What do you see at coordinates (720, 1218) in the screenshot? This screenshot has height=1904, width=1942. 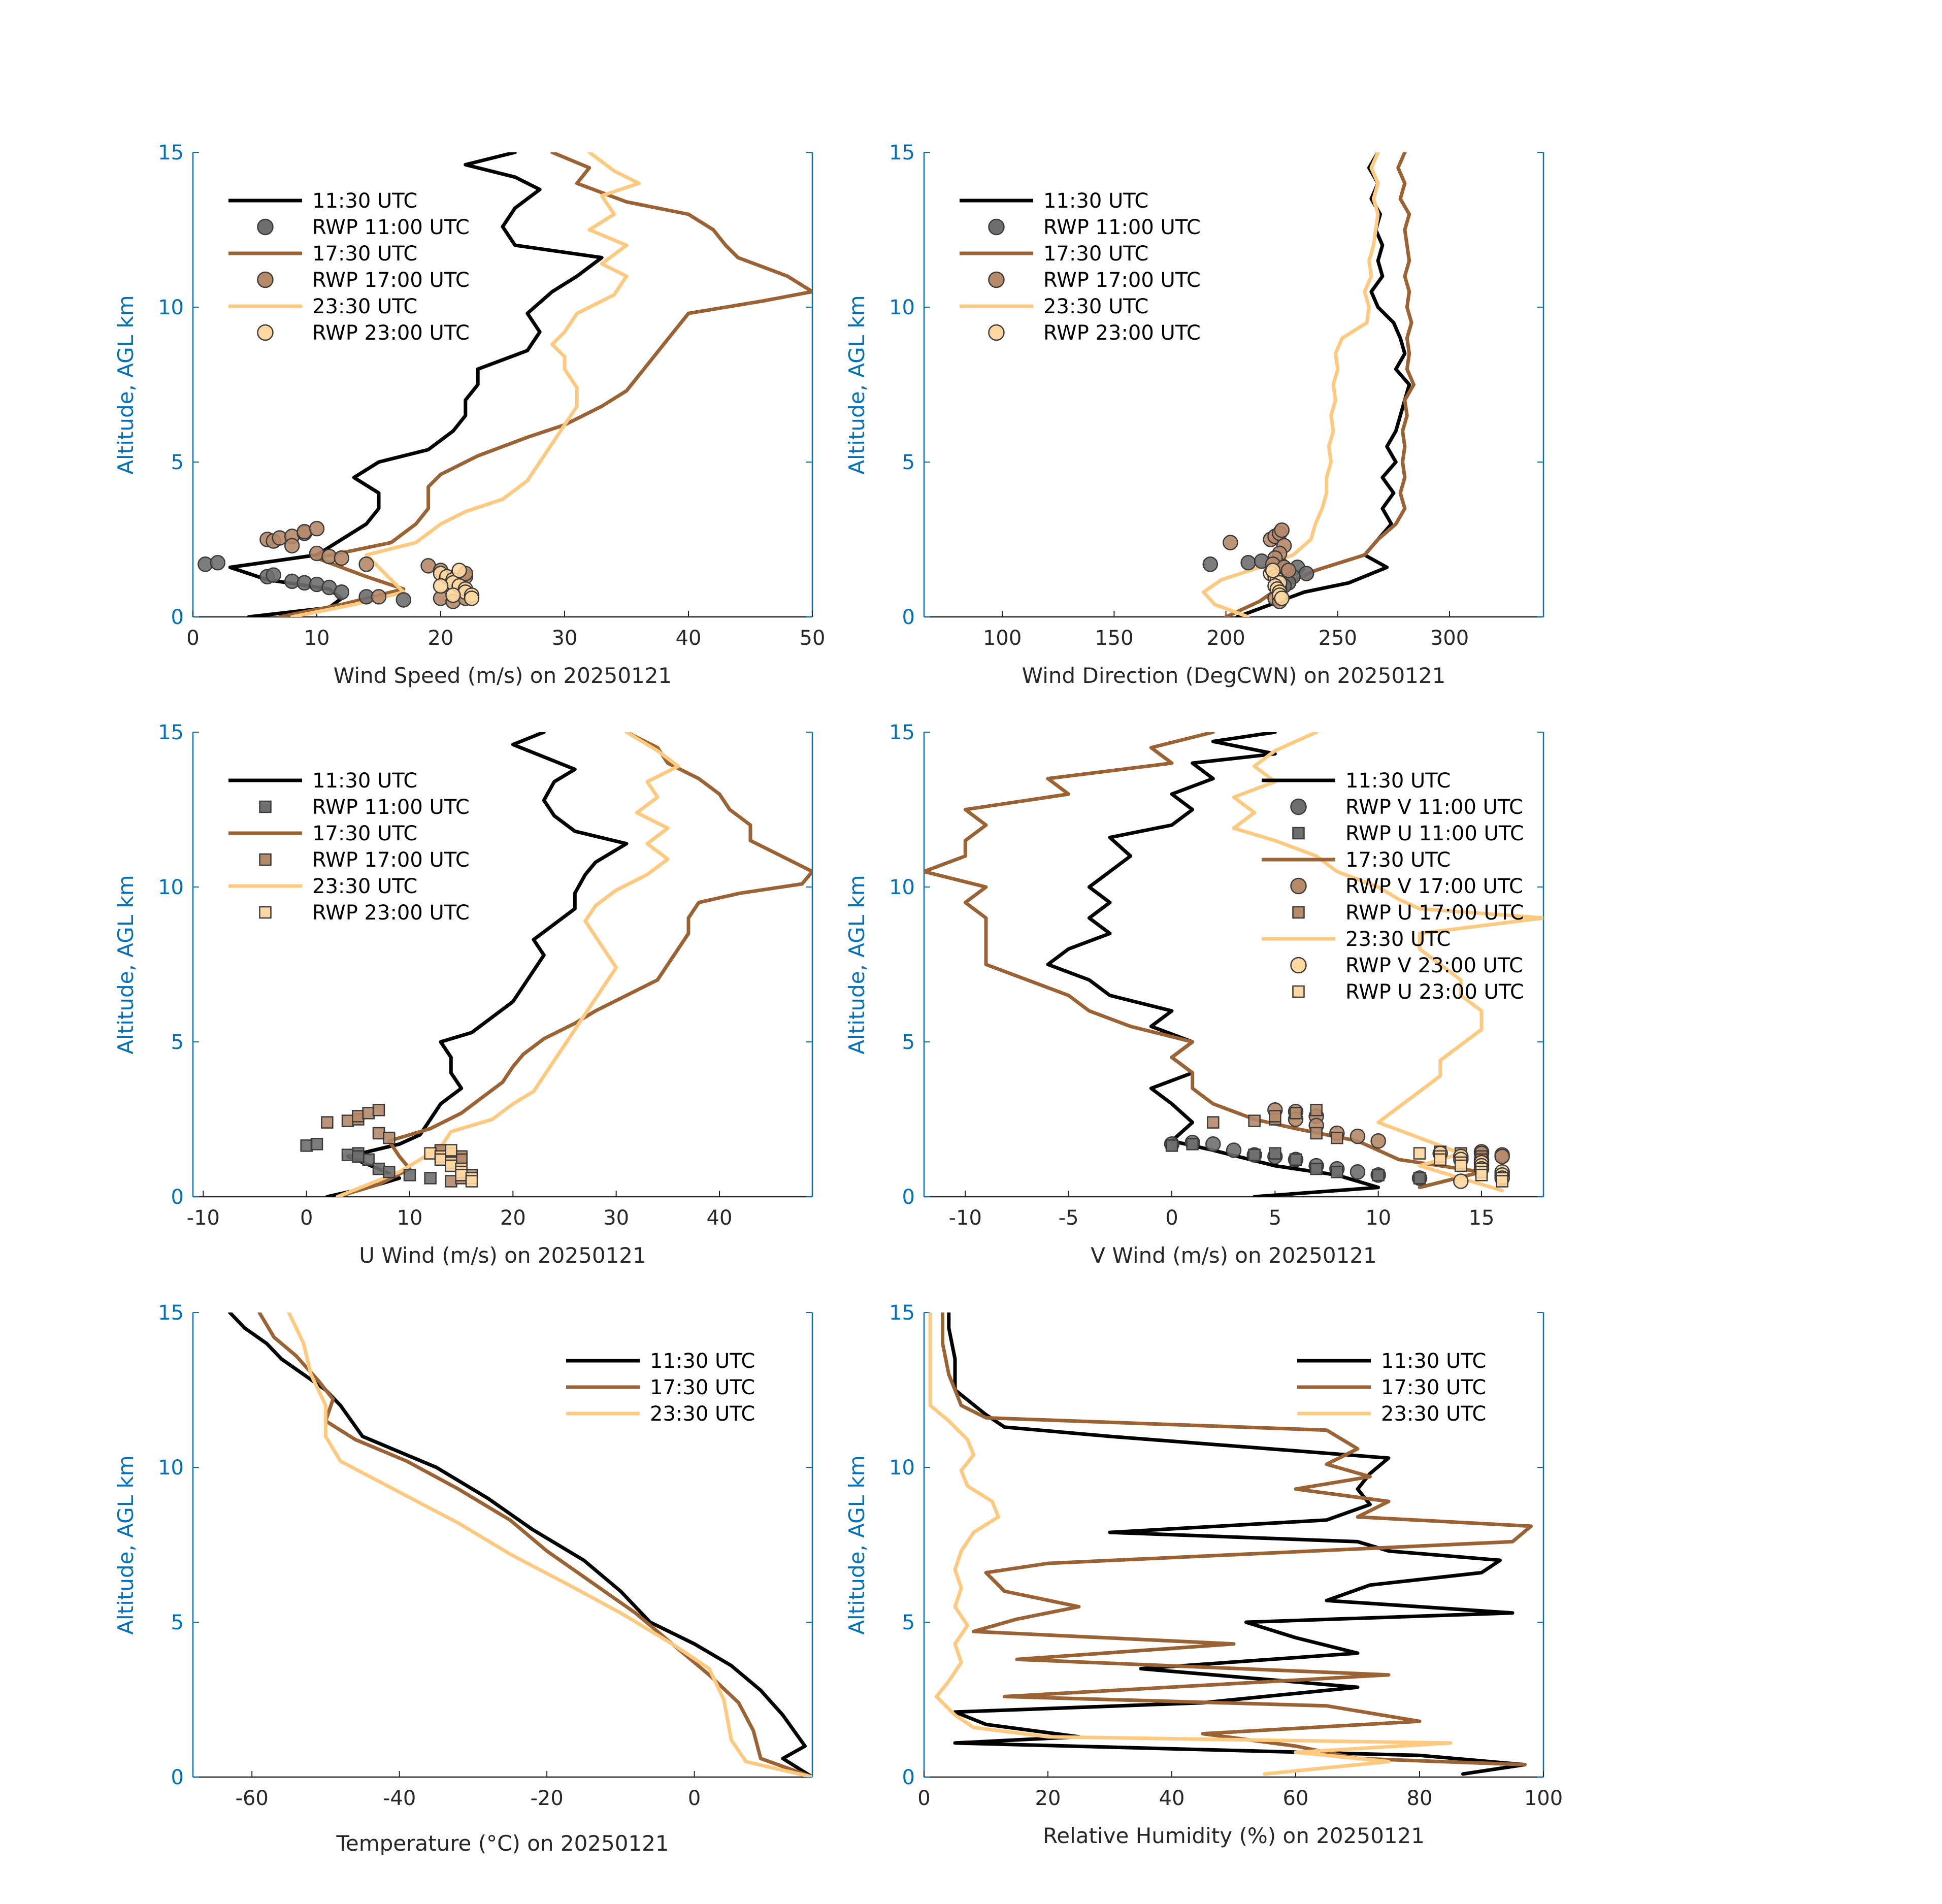 I see `u-wind-xtick-label: 40` at bounding box center [720, 1218].